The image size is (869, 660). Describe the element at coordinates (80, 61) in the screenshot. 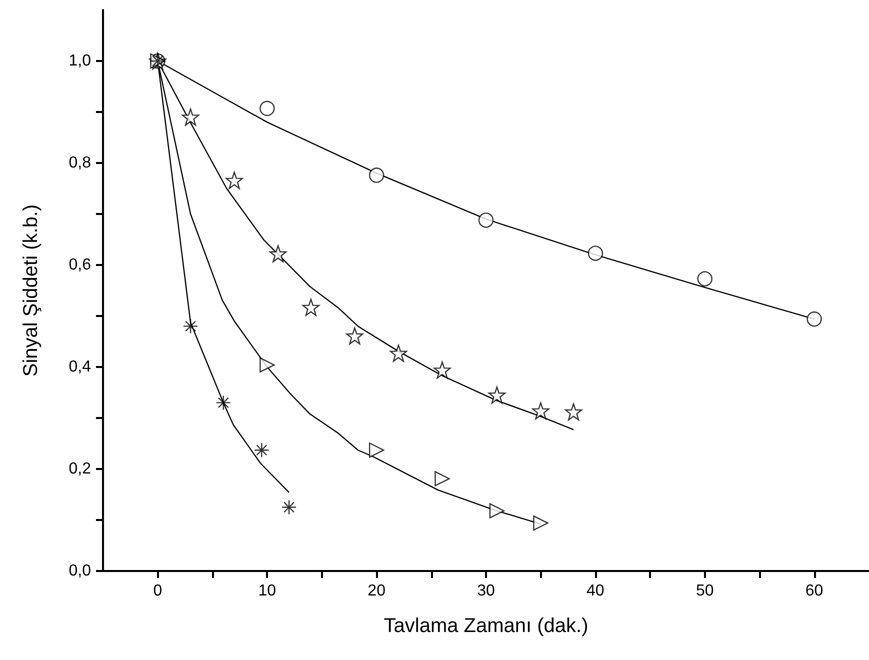

I see `y-tick-label: 1,0` at that location.